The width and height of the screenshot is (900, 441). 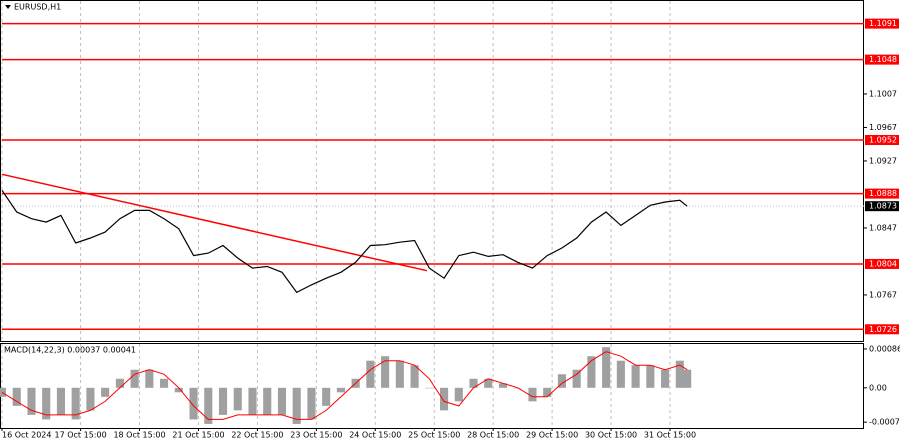 I want to click on x-tick-label: 31 Oct 15:00, so click(x=670, y=435).